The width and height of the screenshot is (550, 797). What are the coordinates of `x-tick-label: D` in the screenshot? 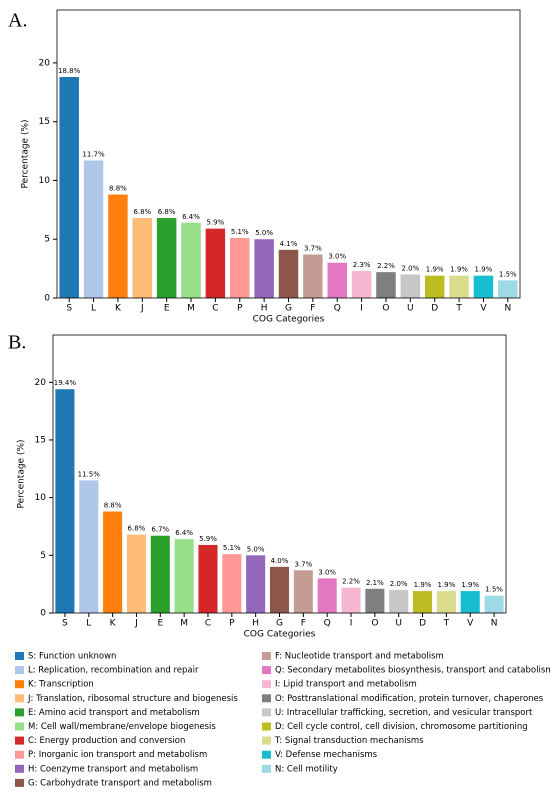 It's located at (434, 309).